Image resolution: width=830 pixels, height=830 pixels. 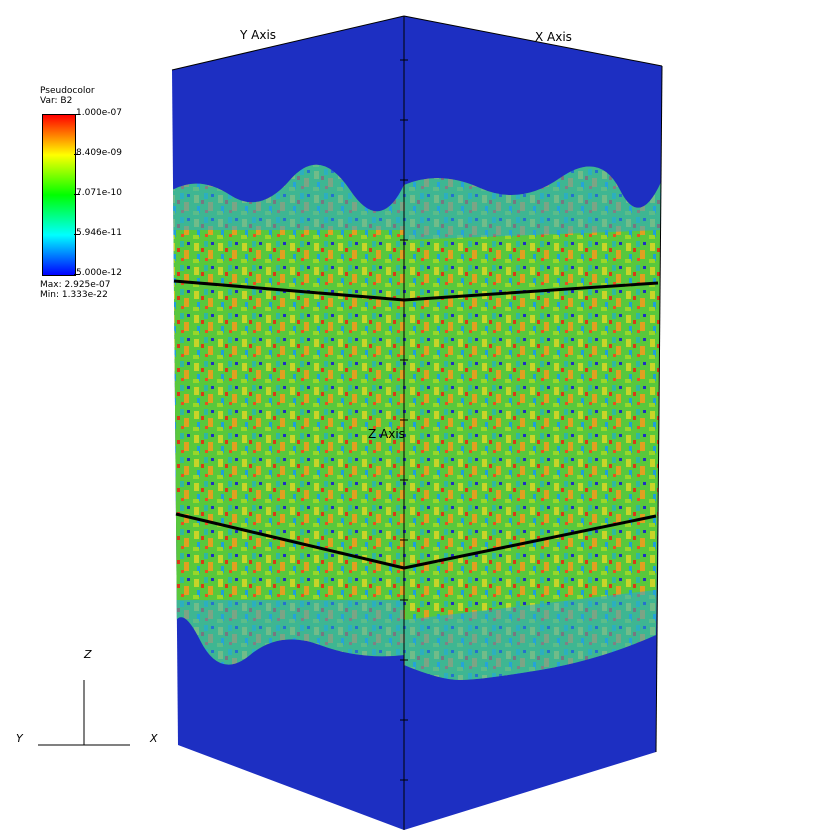 What do you see at coordinates (154, 738) in the screenshot?
I see `triad-x-label: X` at bounding box center [154, 738].